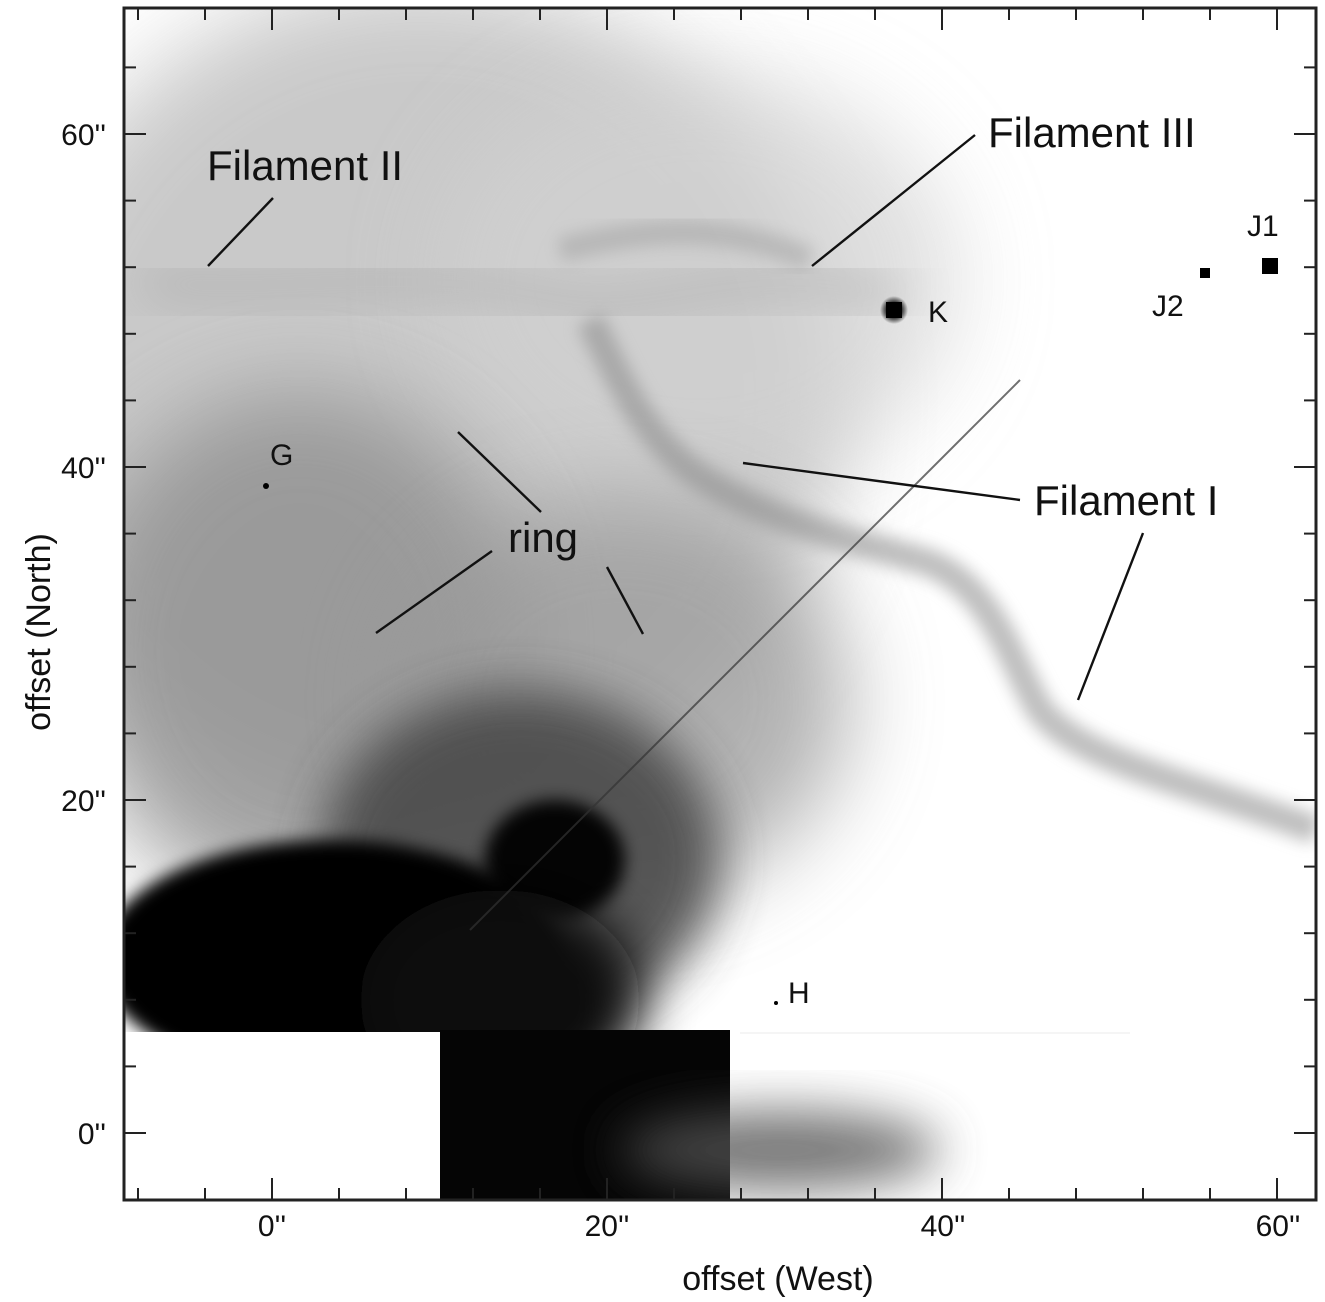 The width and height of the screenshot is (1325, 1302). Describe the element at coordinates (938, 312) in the screenshot. I see `star-k-label: K` at that location.